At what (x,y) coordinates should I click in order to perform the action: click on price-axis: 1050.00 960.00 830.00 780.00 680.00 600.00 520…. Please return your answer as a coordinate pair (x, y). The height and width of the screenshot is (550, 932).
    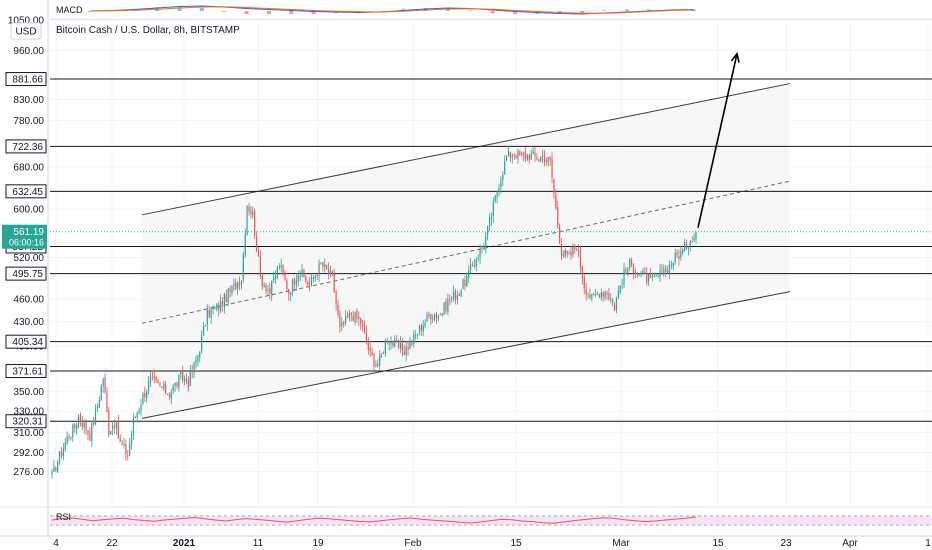
    Looking at the image, I should click on (25, 268).